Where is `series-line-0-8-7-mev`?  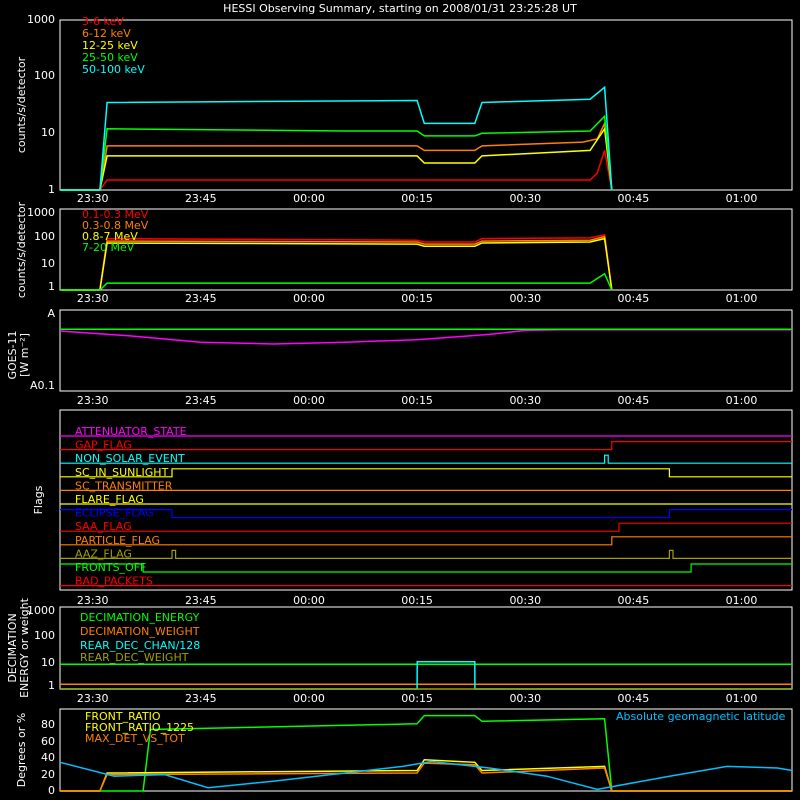
series-line-0-8-7-mev is located at coordinates (336, 264).